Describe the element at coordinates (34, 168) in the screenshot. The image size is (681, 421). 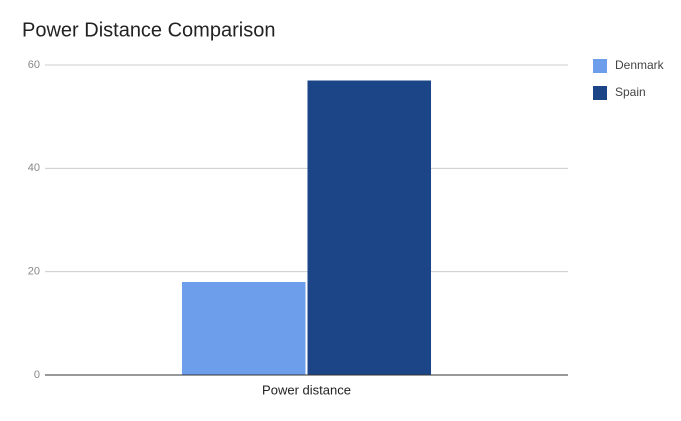
I see `y-tick-label: 40` at that location.